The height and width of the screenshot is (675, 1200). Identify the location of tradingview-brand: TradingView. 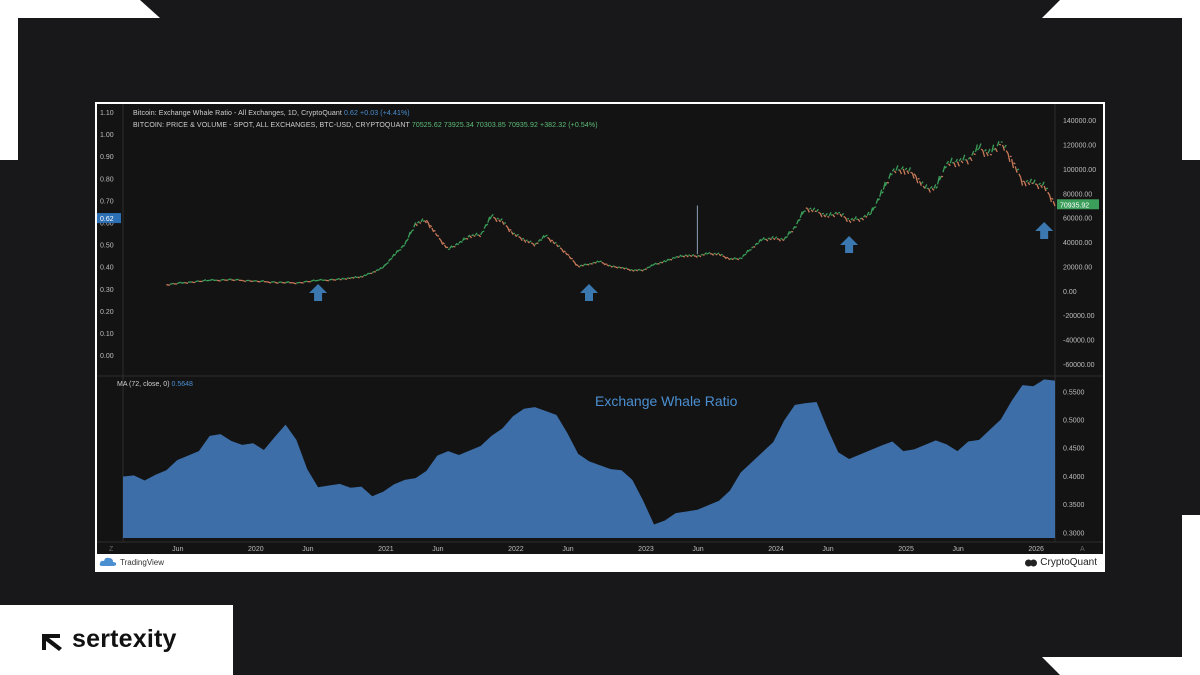
(131, 562).